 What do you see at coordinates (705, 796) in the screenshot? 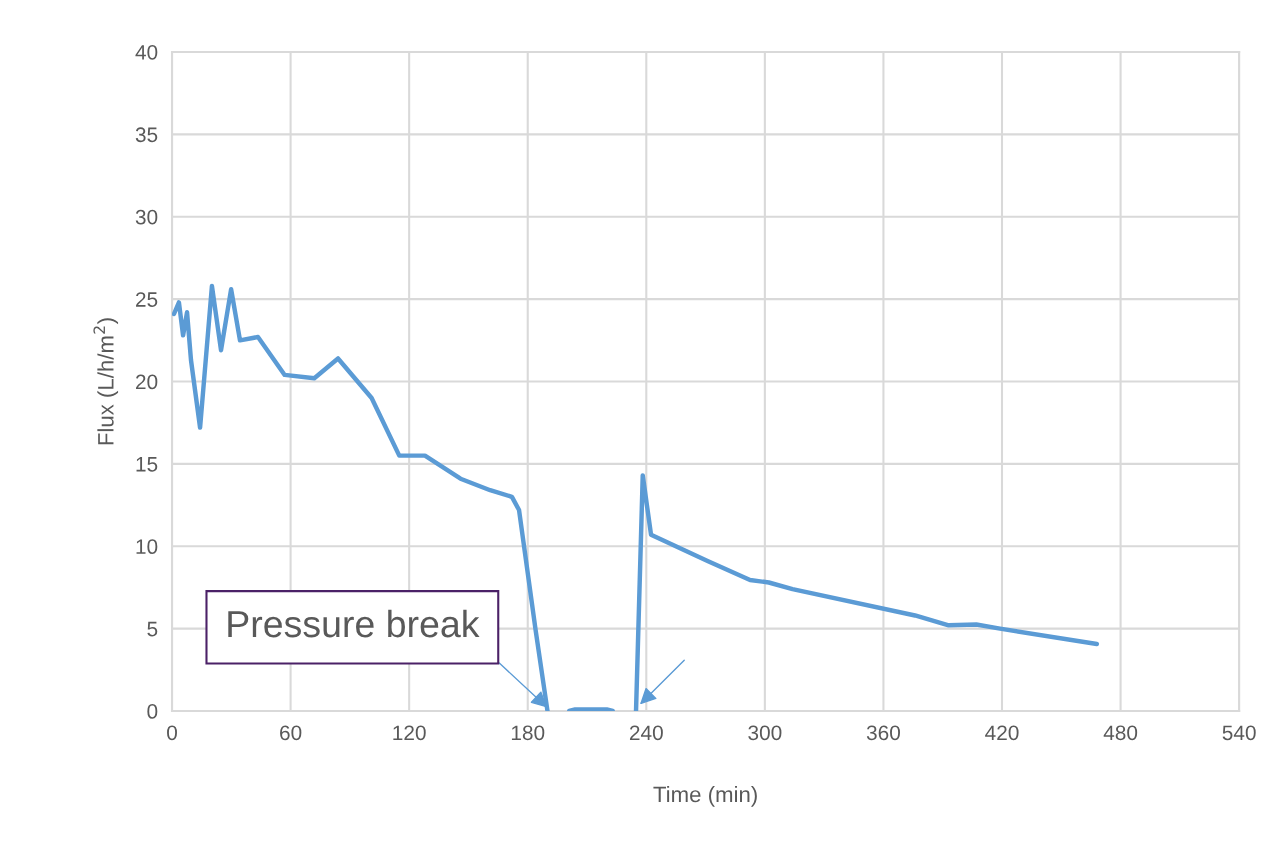
I see `x-axis-title: Time (min)` at bounding box center [705, 796].